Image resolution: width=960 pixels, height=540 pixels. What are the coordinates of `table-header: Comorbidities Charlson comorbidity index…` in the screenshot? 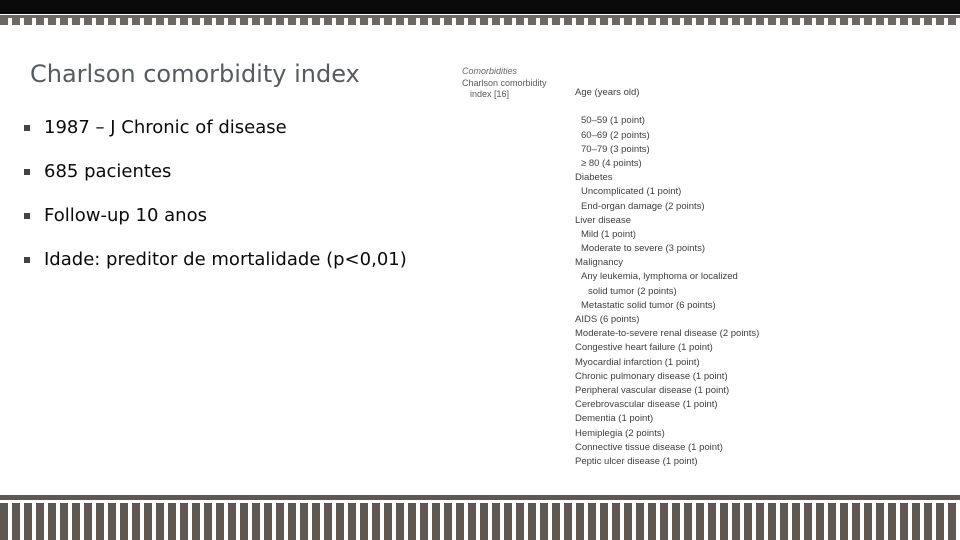 It's located at (517, 83).